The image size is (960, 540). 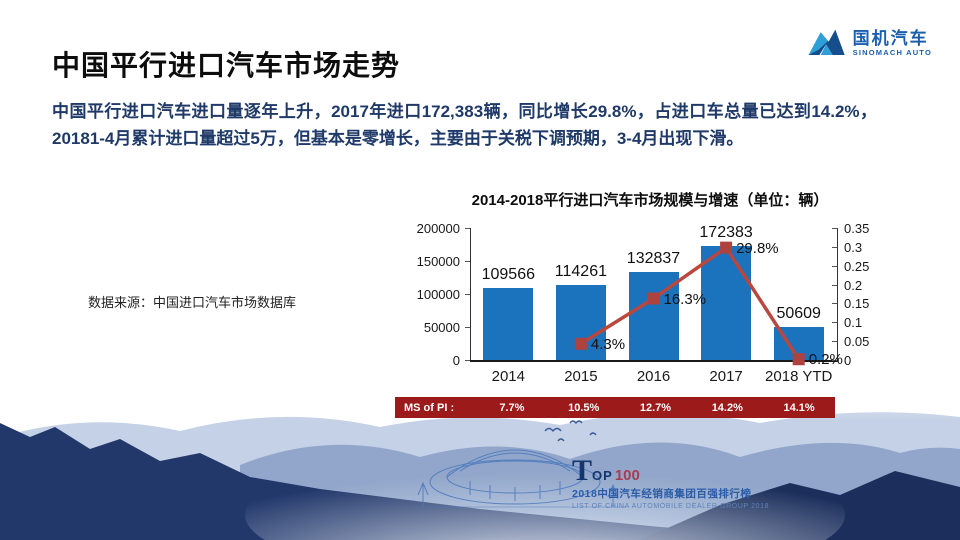 What do you see at coordinates (726, 376) in the screenshot?
I see `x-axis-label: 2017` at bounding box center [726, 376].